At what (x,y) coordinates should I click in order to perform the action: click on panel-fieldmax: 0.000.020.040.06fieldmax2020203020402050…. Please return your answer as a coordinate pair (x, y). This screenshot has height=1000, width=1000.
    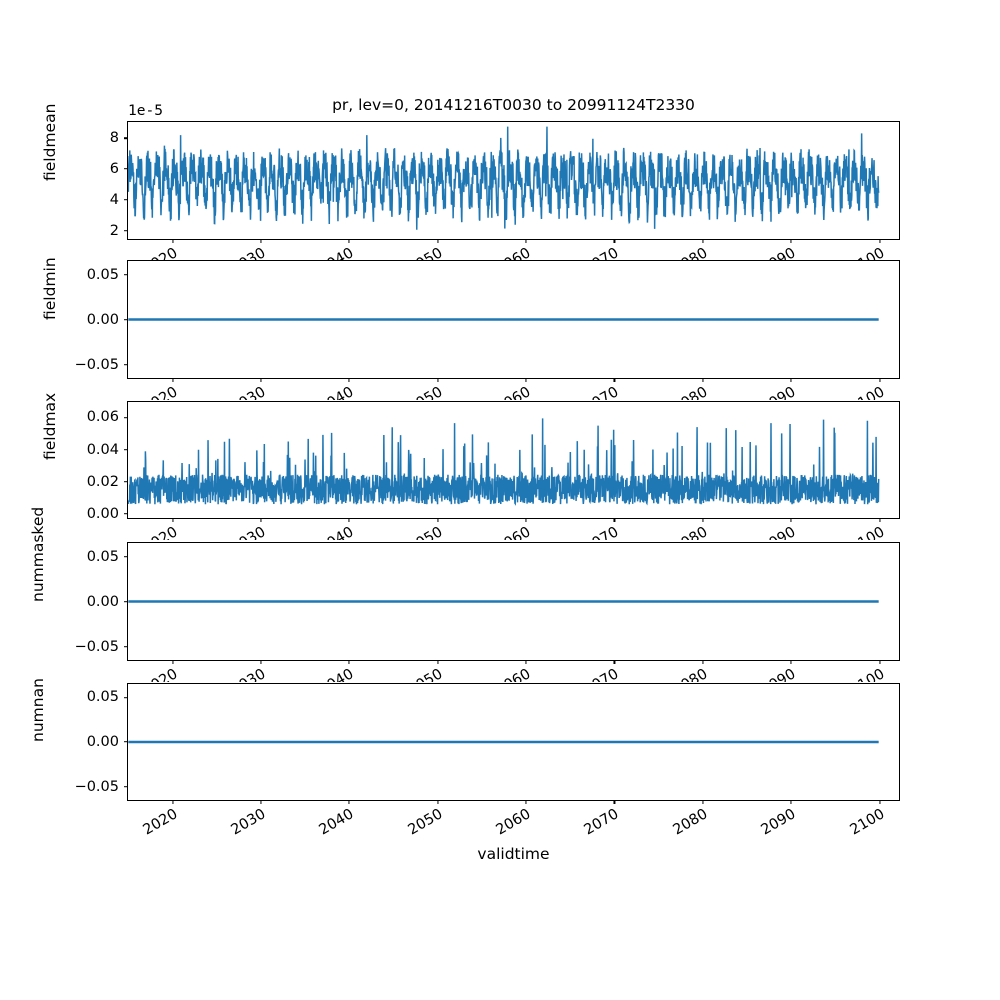
    Looking at the image, I should click on (470, 466).